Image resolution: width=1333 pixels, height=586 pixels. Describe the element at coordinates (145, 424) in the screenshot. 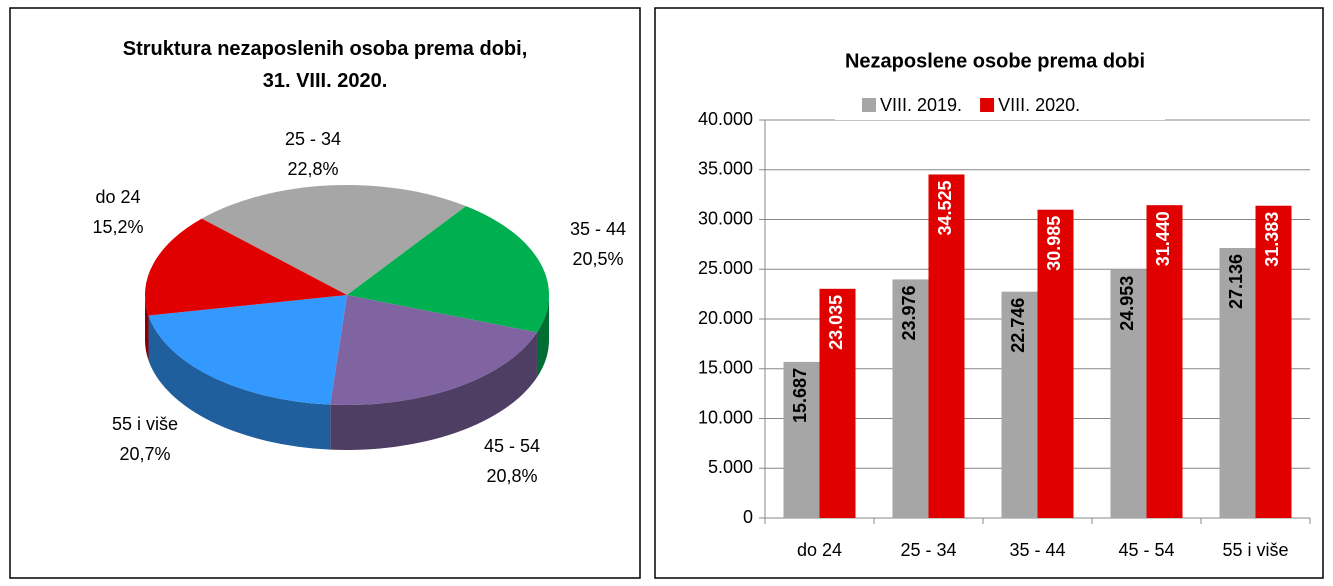

I see `pie-label: 55 i više` at that location.